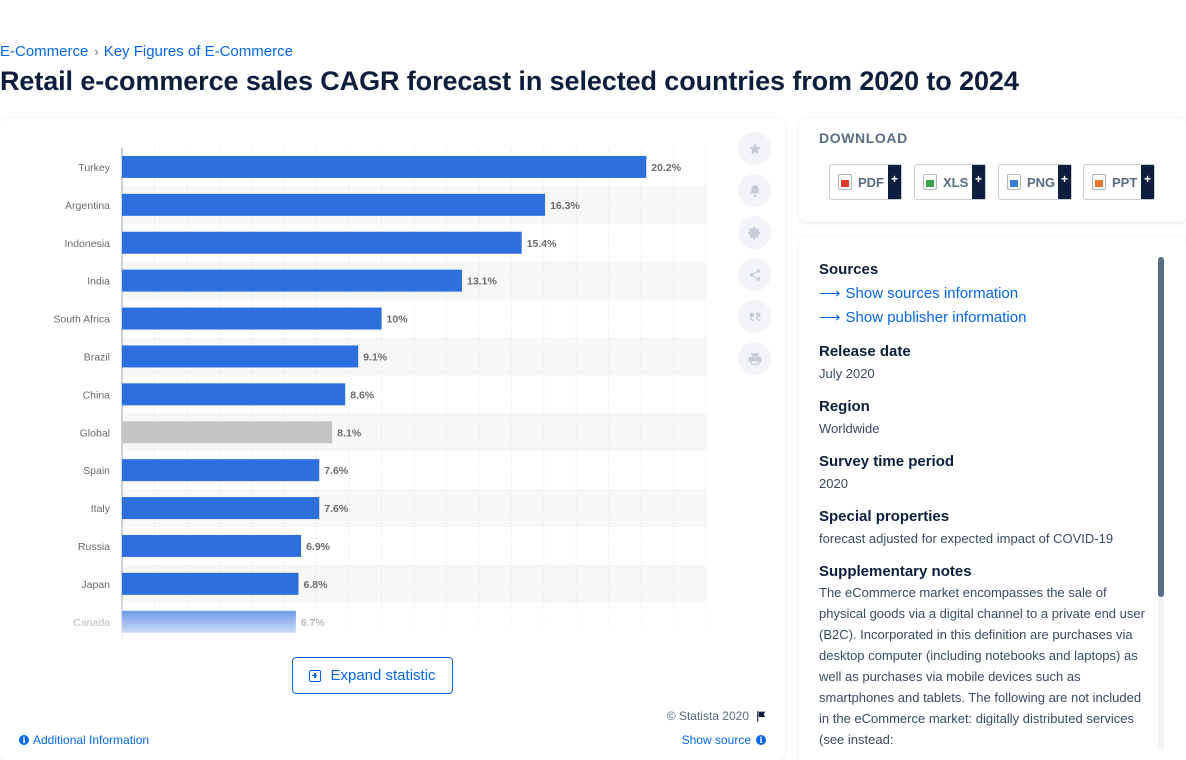 This screenshot has width=1186, height=760. I want to click on bar-south-africa, so click(252, 318).